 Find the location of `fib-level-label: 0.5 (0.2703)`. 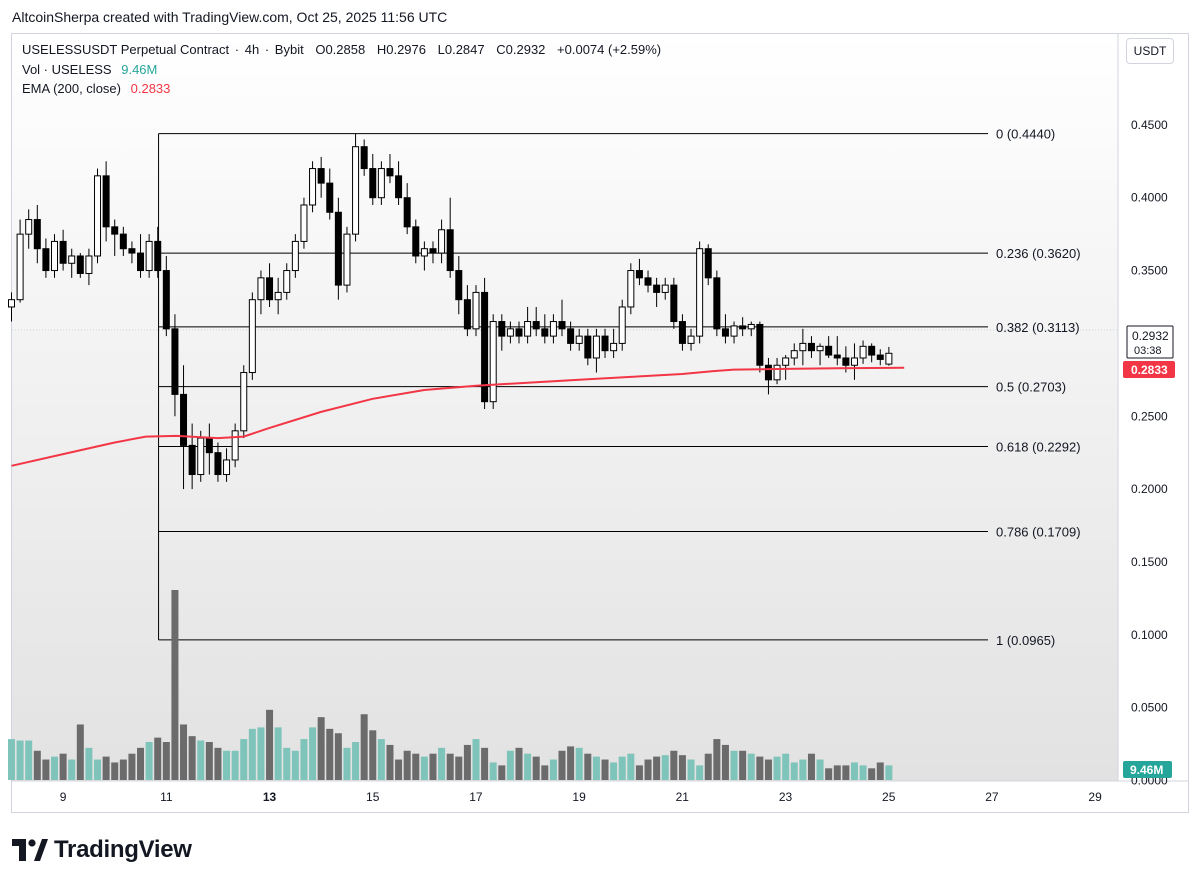

fib-level-label: 0.5 (0.2703) is located at coordinates (1031, 387).